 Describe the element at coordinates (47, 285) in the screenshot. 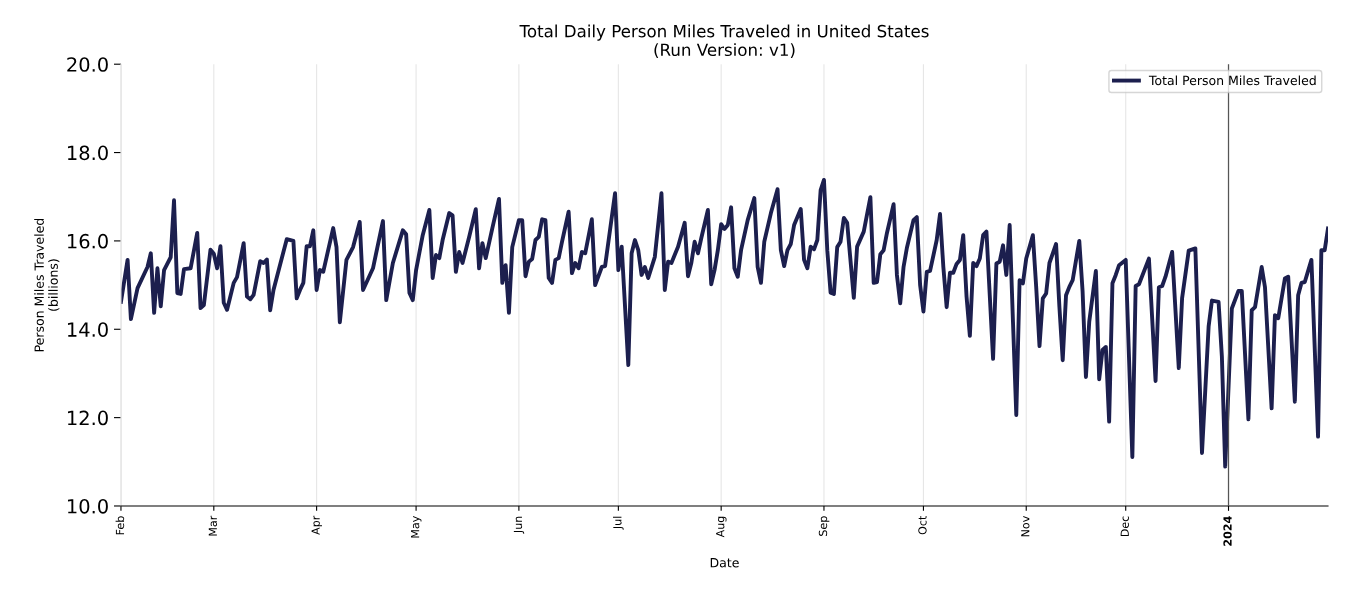

I see `y-axis-title: Person Miles Traveled (billions)` at that location.